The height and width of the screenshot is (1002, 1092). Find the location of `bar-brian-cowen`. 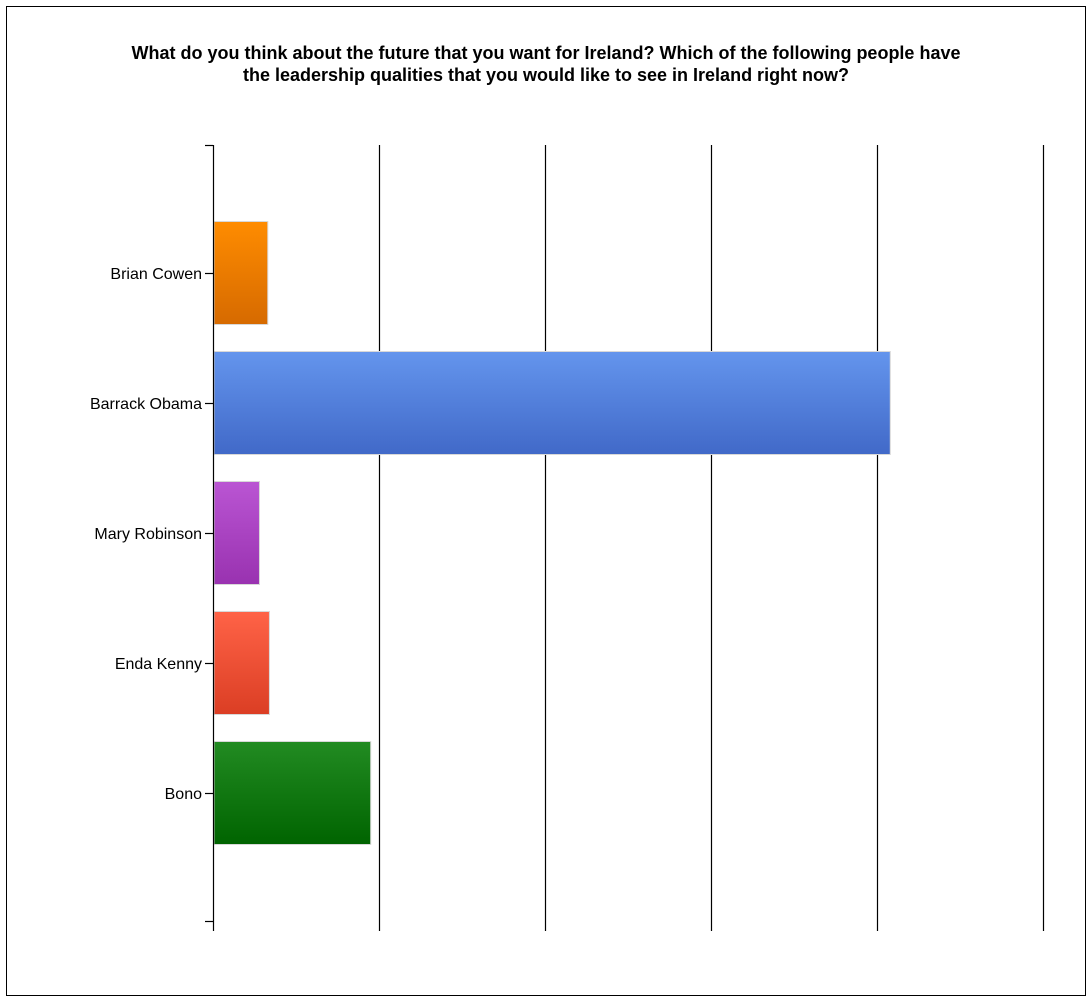

bar-brian-cowen is located at coordinates (241, 273).